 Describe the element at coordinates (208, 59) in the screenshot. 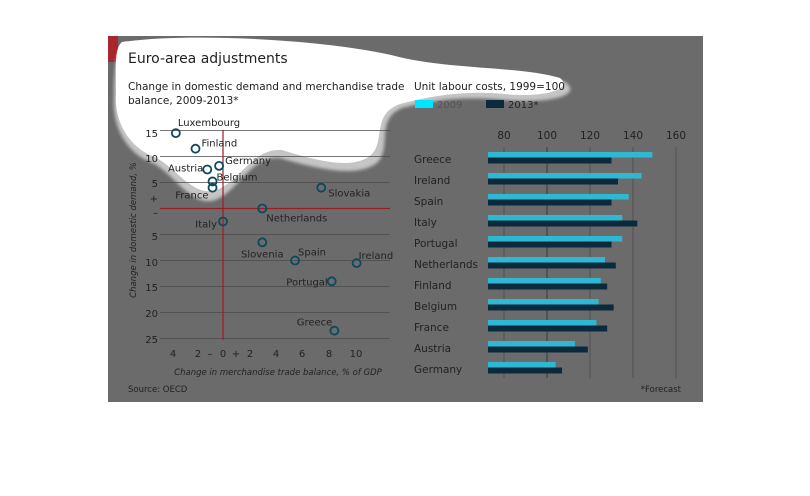

I see `chart-title: Euro-area adjustments` at that location.